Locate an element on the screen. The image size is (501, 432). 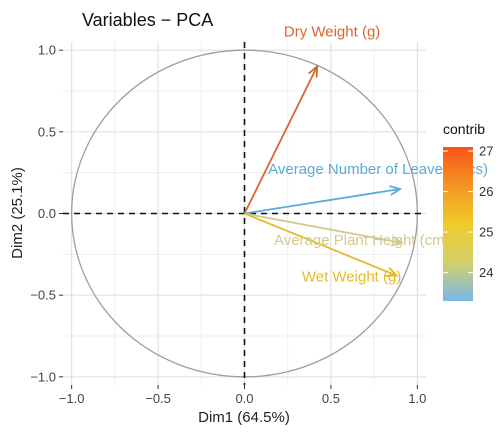
x-tick-label: 0.0 is located at coordinates (244, 398).